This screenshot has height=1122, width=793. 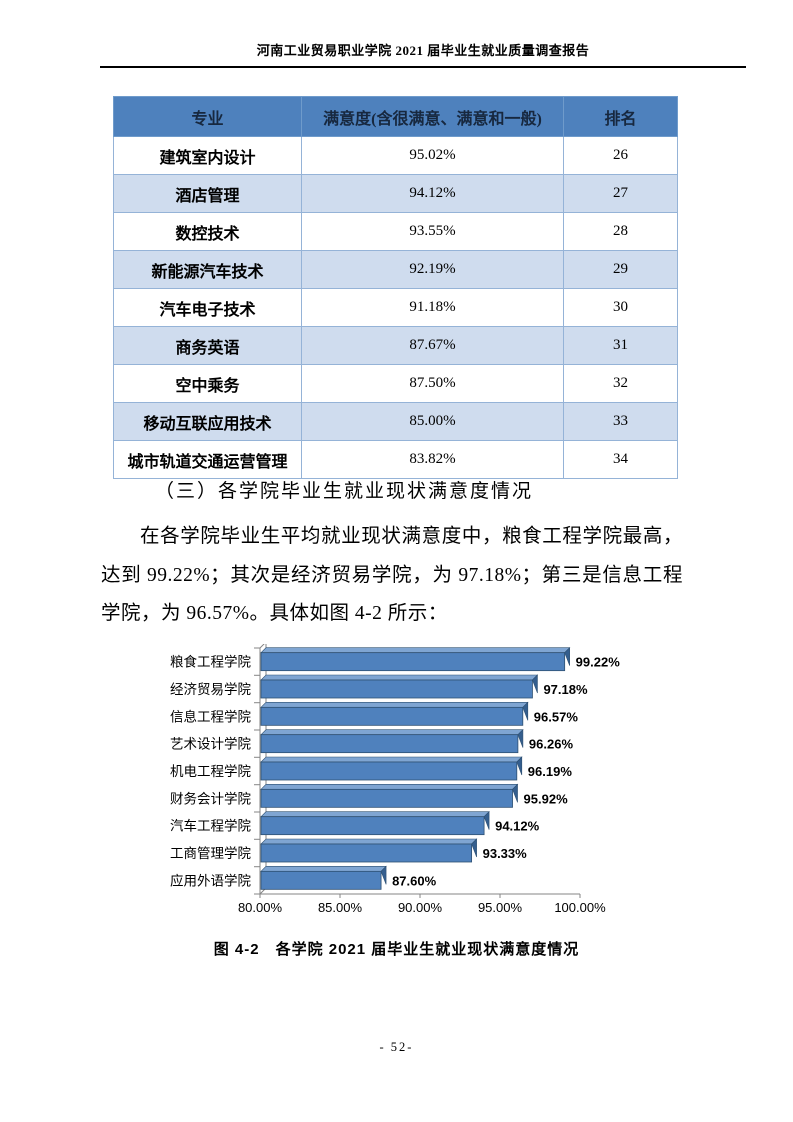 I want to click on table-row: 商务英语 87.67% 31, so click(x=395, y=345).